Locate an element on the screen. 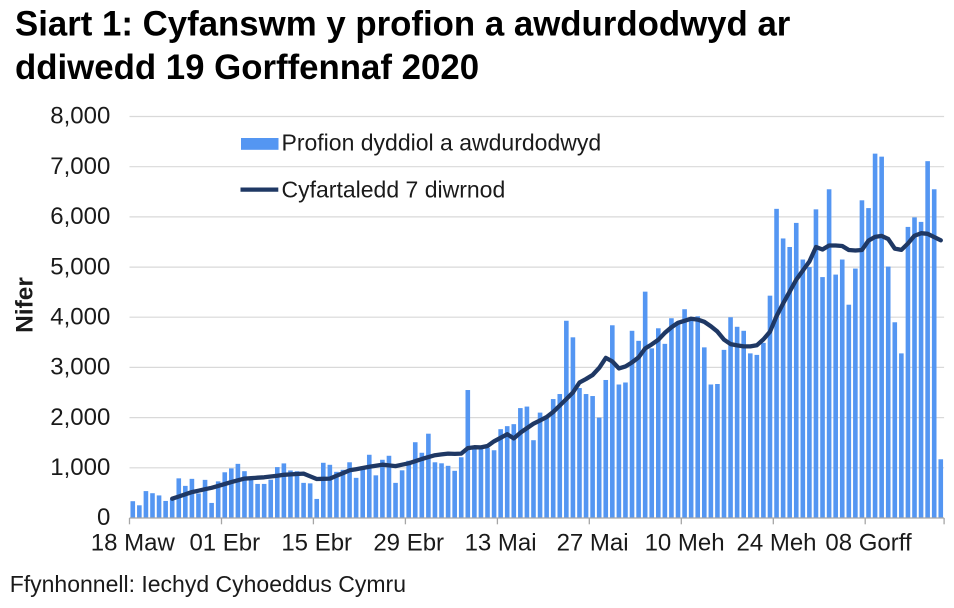 This screenshot has width=954, height=608. svg-text: Cyfartaledd 7 diwrnod is located at coordinates (394, 190).